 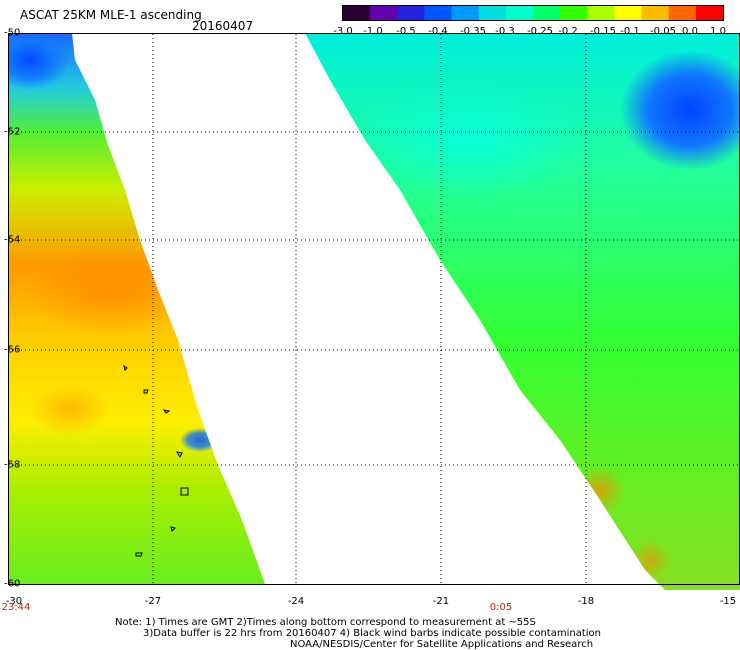 What do you see at coordinates (630, 31) in the screenshot?
I see `colorbar-label: -0.1` at bounding box center [630, 31].